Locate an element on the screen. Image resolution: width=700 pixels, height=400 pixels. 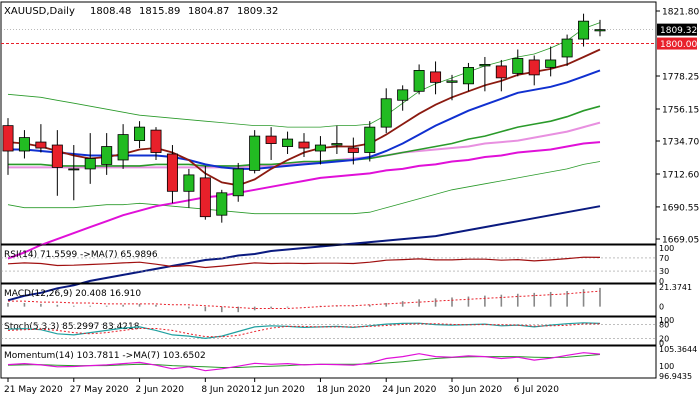
price-tick-label: 1821.80 is located at coordinates (680, 13).